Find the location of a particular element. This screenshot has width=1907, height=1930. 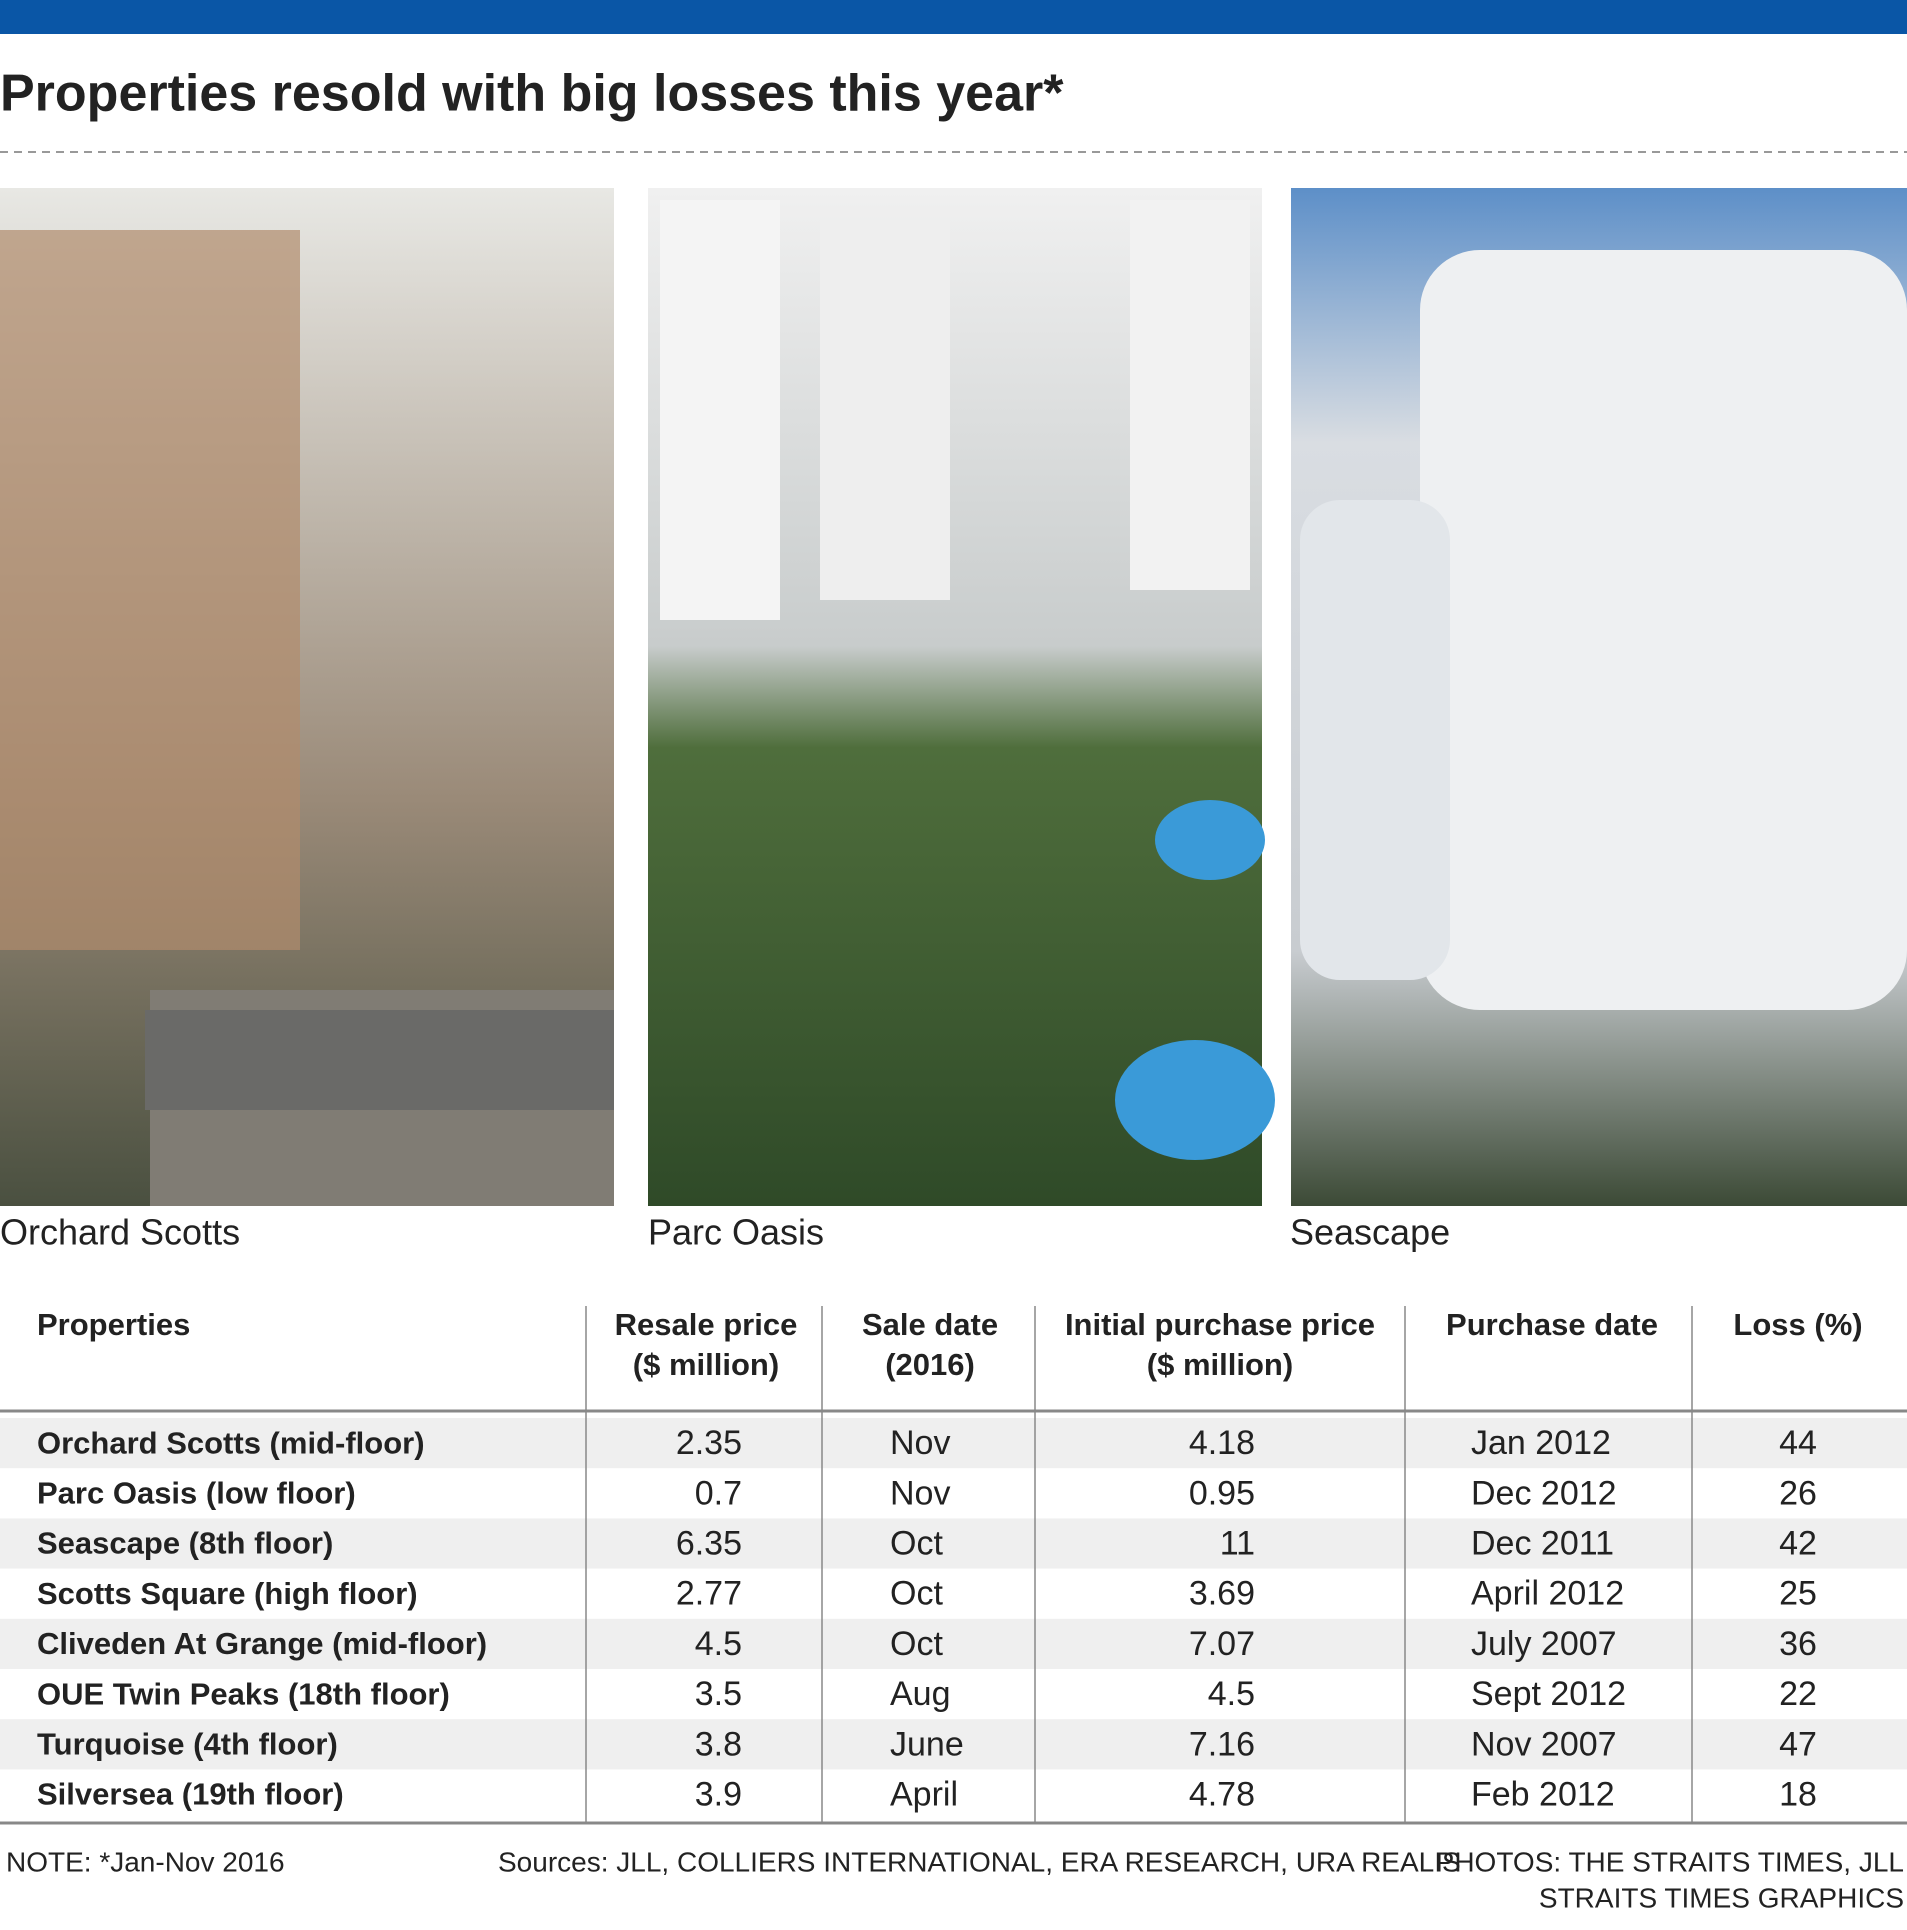

table-cell: June is located at coordinates (927, 1744).